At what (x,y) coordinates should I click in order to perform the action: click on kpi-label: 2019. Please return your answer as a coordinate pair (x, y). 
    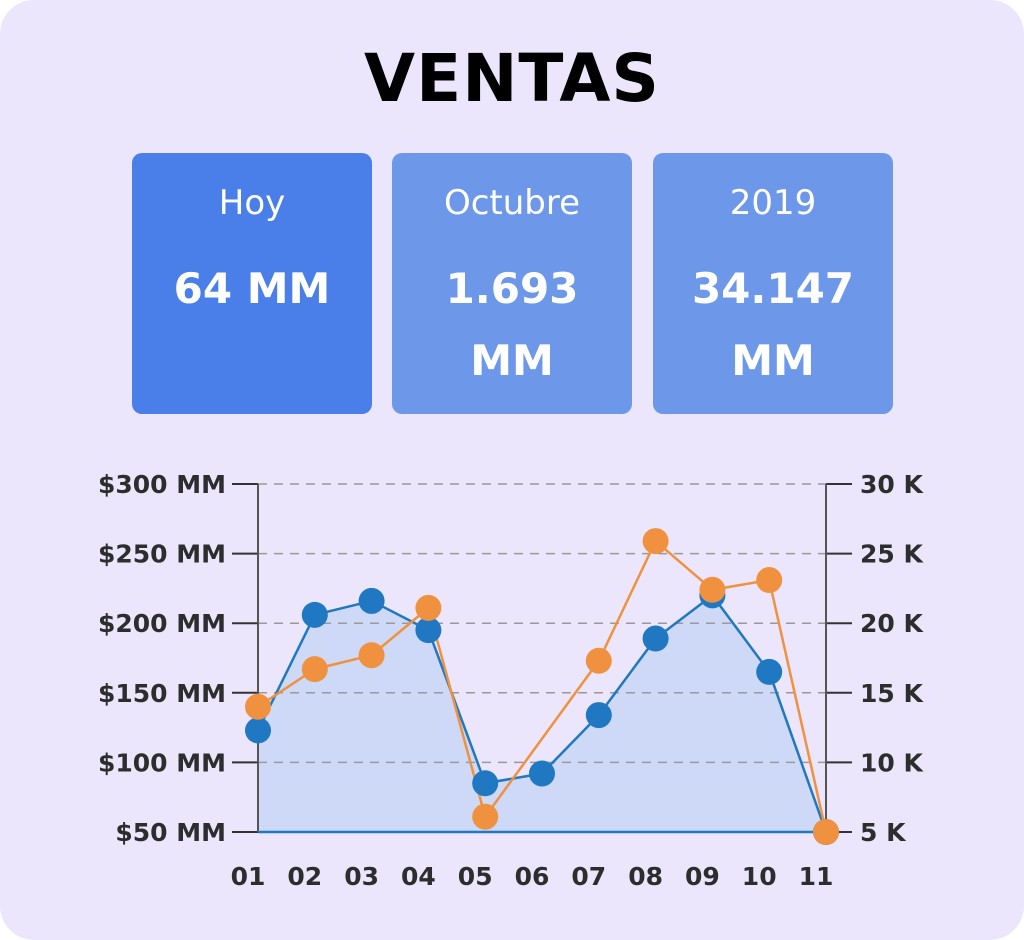
    Looking at the image, I should click on (773, 203).